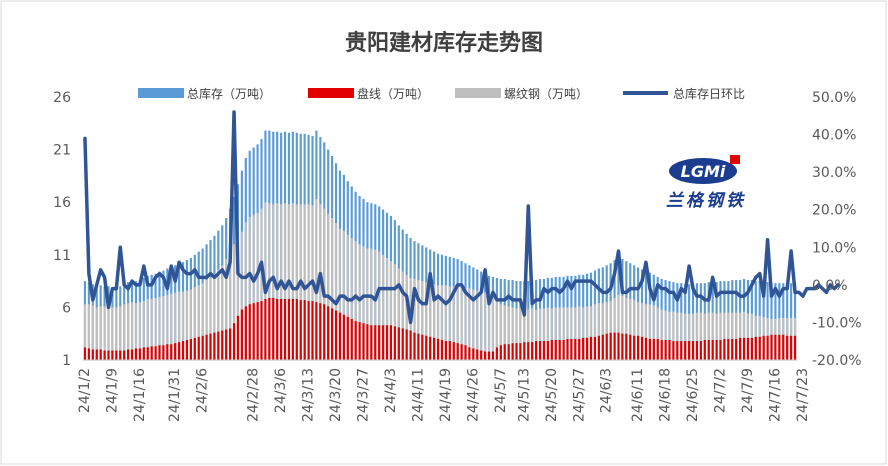  What do you see at coordinates (418, 395) in the screenshot?
I see `x-tick-label: 24/4/11` at bounding box center [418, 395].